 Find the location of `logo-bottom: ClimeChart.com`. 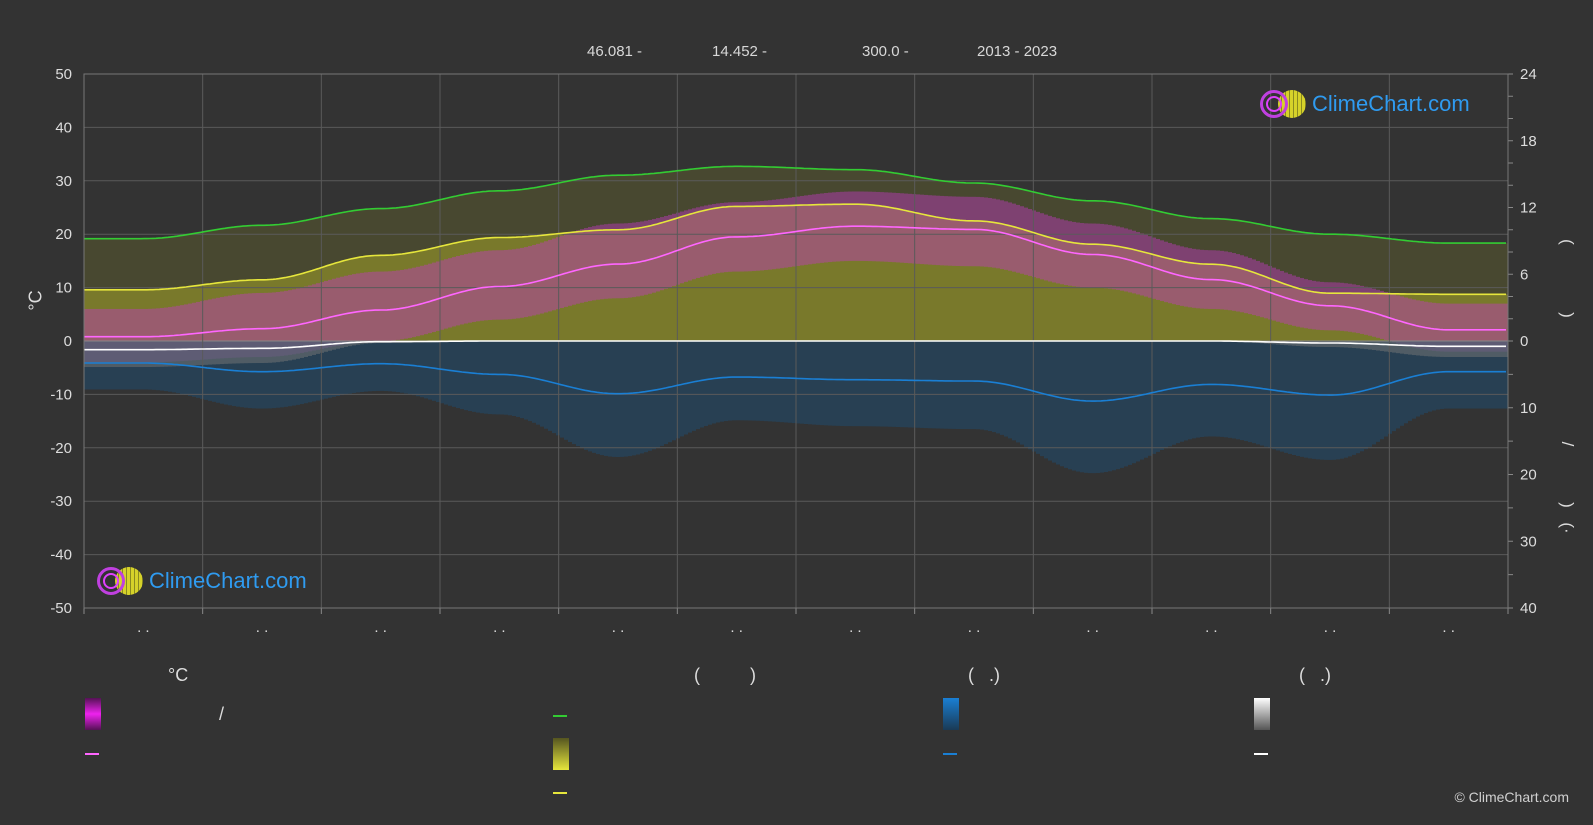

logo-bottom: ClimeChart.com is located at coordinates (202, 581).